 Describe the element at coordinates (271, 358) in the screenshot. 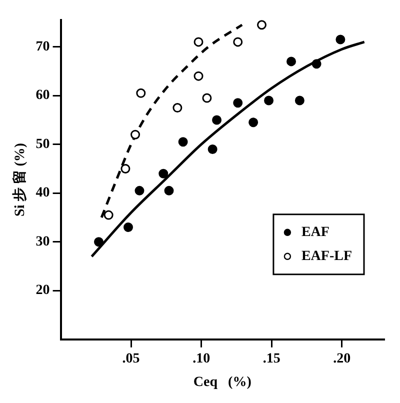

I see `x-tick-label: .15` at that location.